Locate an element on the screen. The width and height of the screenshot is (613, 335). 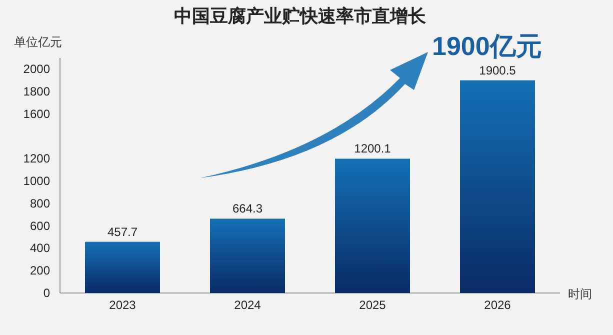
x-tick-label: 2023 is located at coordinates (122, 305).